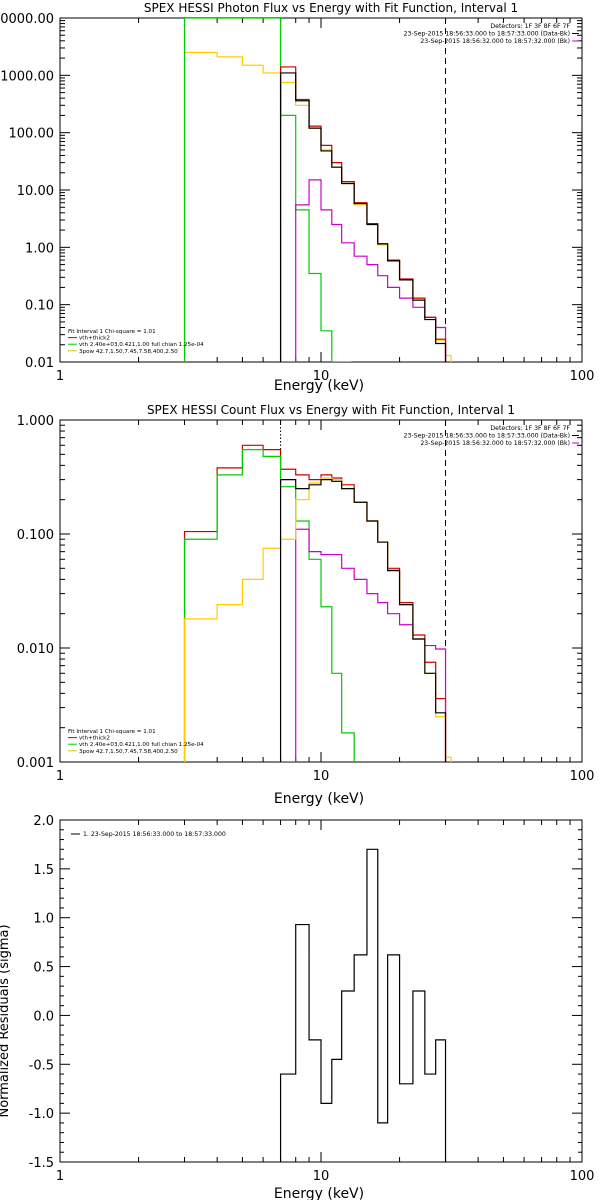 The width and height of the screenshot is (600, 1200). What do you see at coordinates (41, 1065) in the screenshot?
I see `y-tick-label: -0.5` at bounding box center [41, 1065].